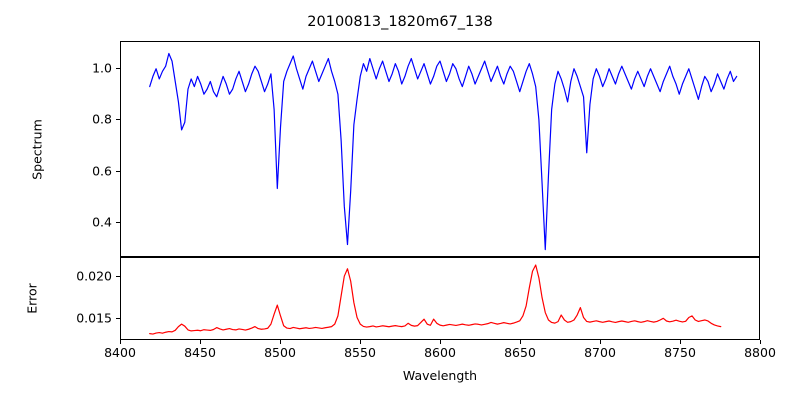  I want to click on y-tick-label: 0.4, so click(102, 222).